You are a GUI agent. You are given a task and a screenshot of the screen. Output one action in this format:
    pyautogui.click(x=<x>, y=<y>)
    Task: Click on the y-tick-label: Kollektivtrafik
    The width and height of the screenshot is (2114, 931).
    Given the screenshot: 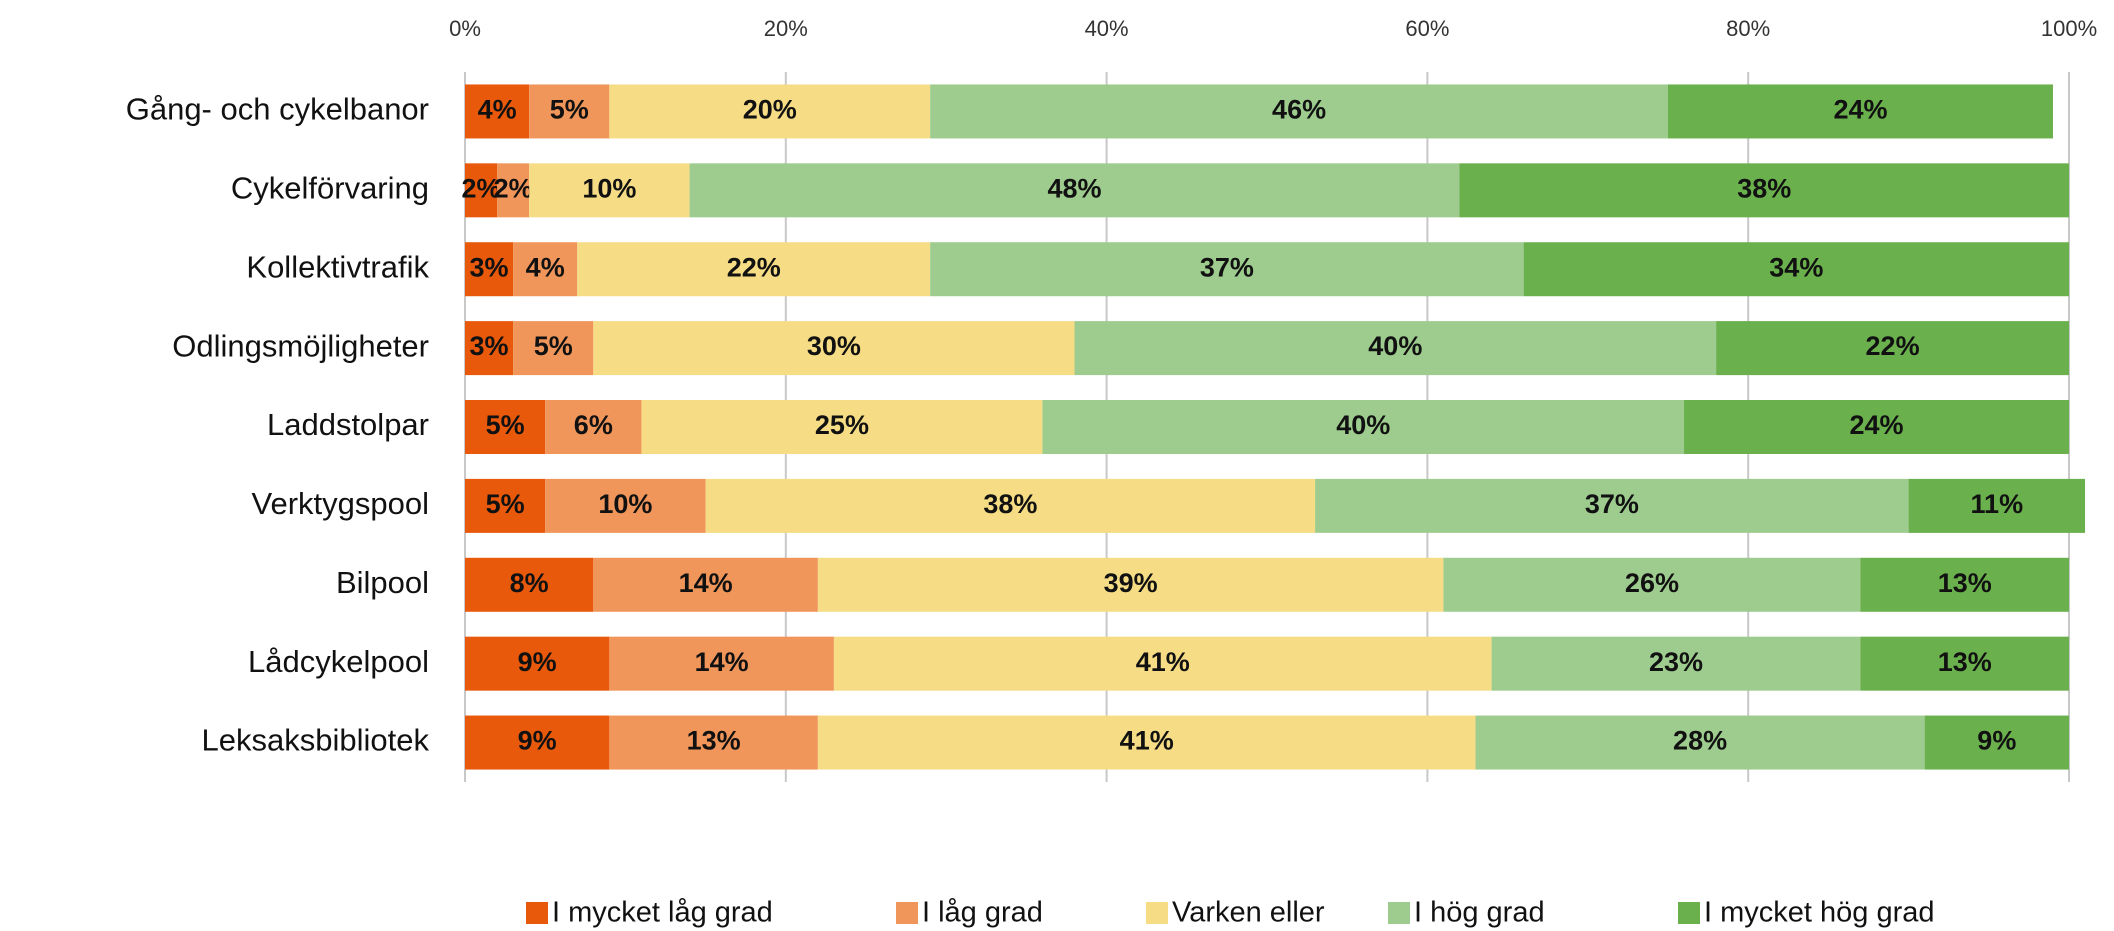 What is the action you would take?
    pyautogui.click(x=337, y=266)
    